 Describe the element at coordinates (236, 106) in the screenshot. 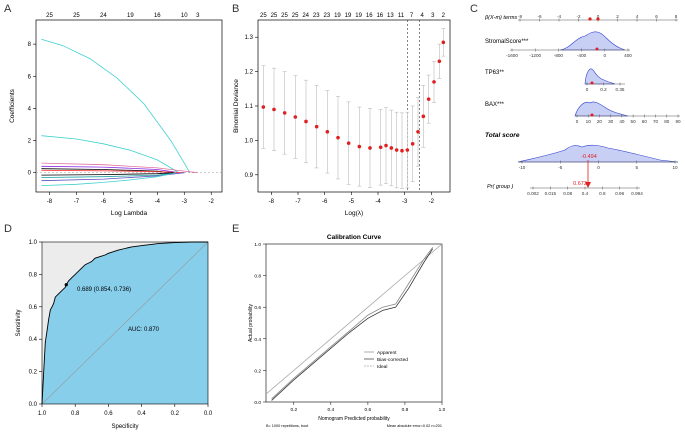

I see `panel-b-ylabel: Binomial Deviance` at that location.